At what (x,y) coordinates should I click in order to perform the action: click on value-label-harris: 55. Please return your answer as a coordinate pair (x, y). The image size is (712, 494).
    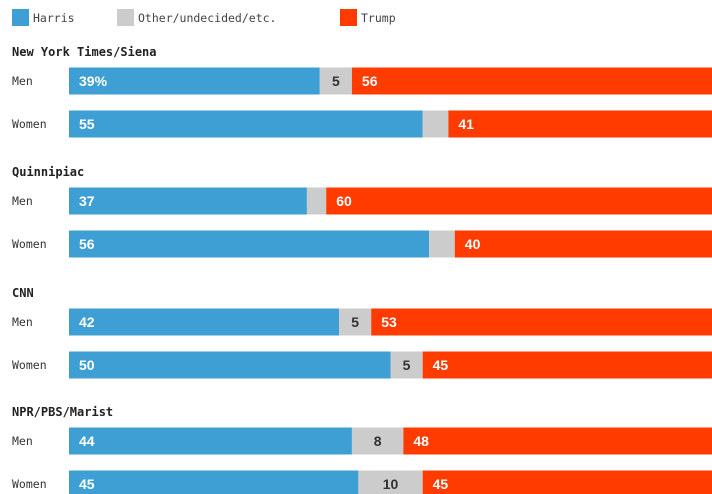
    Looking at the image, I should click on (87, 124).